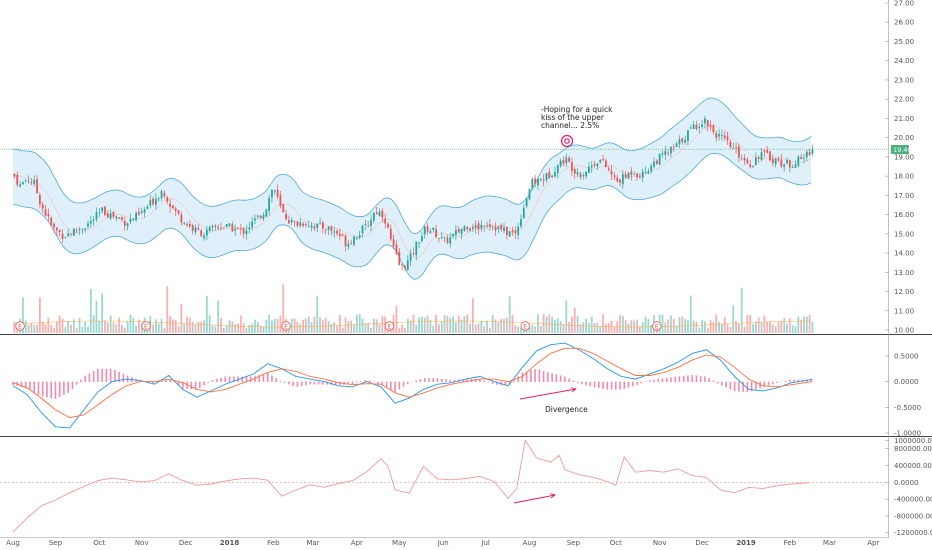 Image resolution: width=932 pixels, height=550 pixels. Describe the element at coordinates (873, 543) in the screenshot. I see `x-axis-label: Apr` at that location.